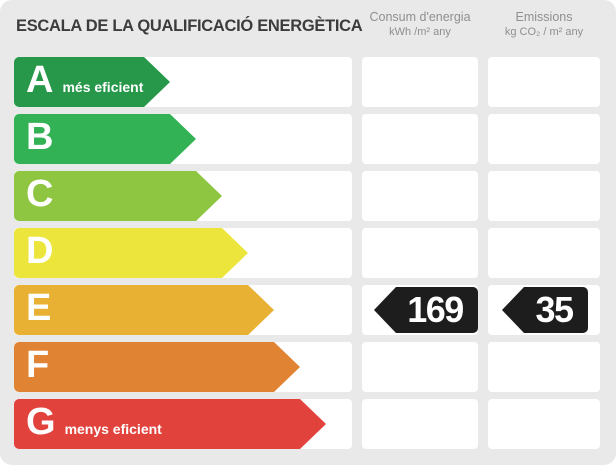 The width and height of the screenshot is (616, 465). I want to click on consum-title: Consum d'energia, so click(420, 17).